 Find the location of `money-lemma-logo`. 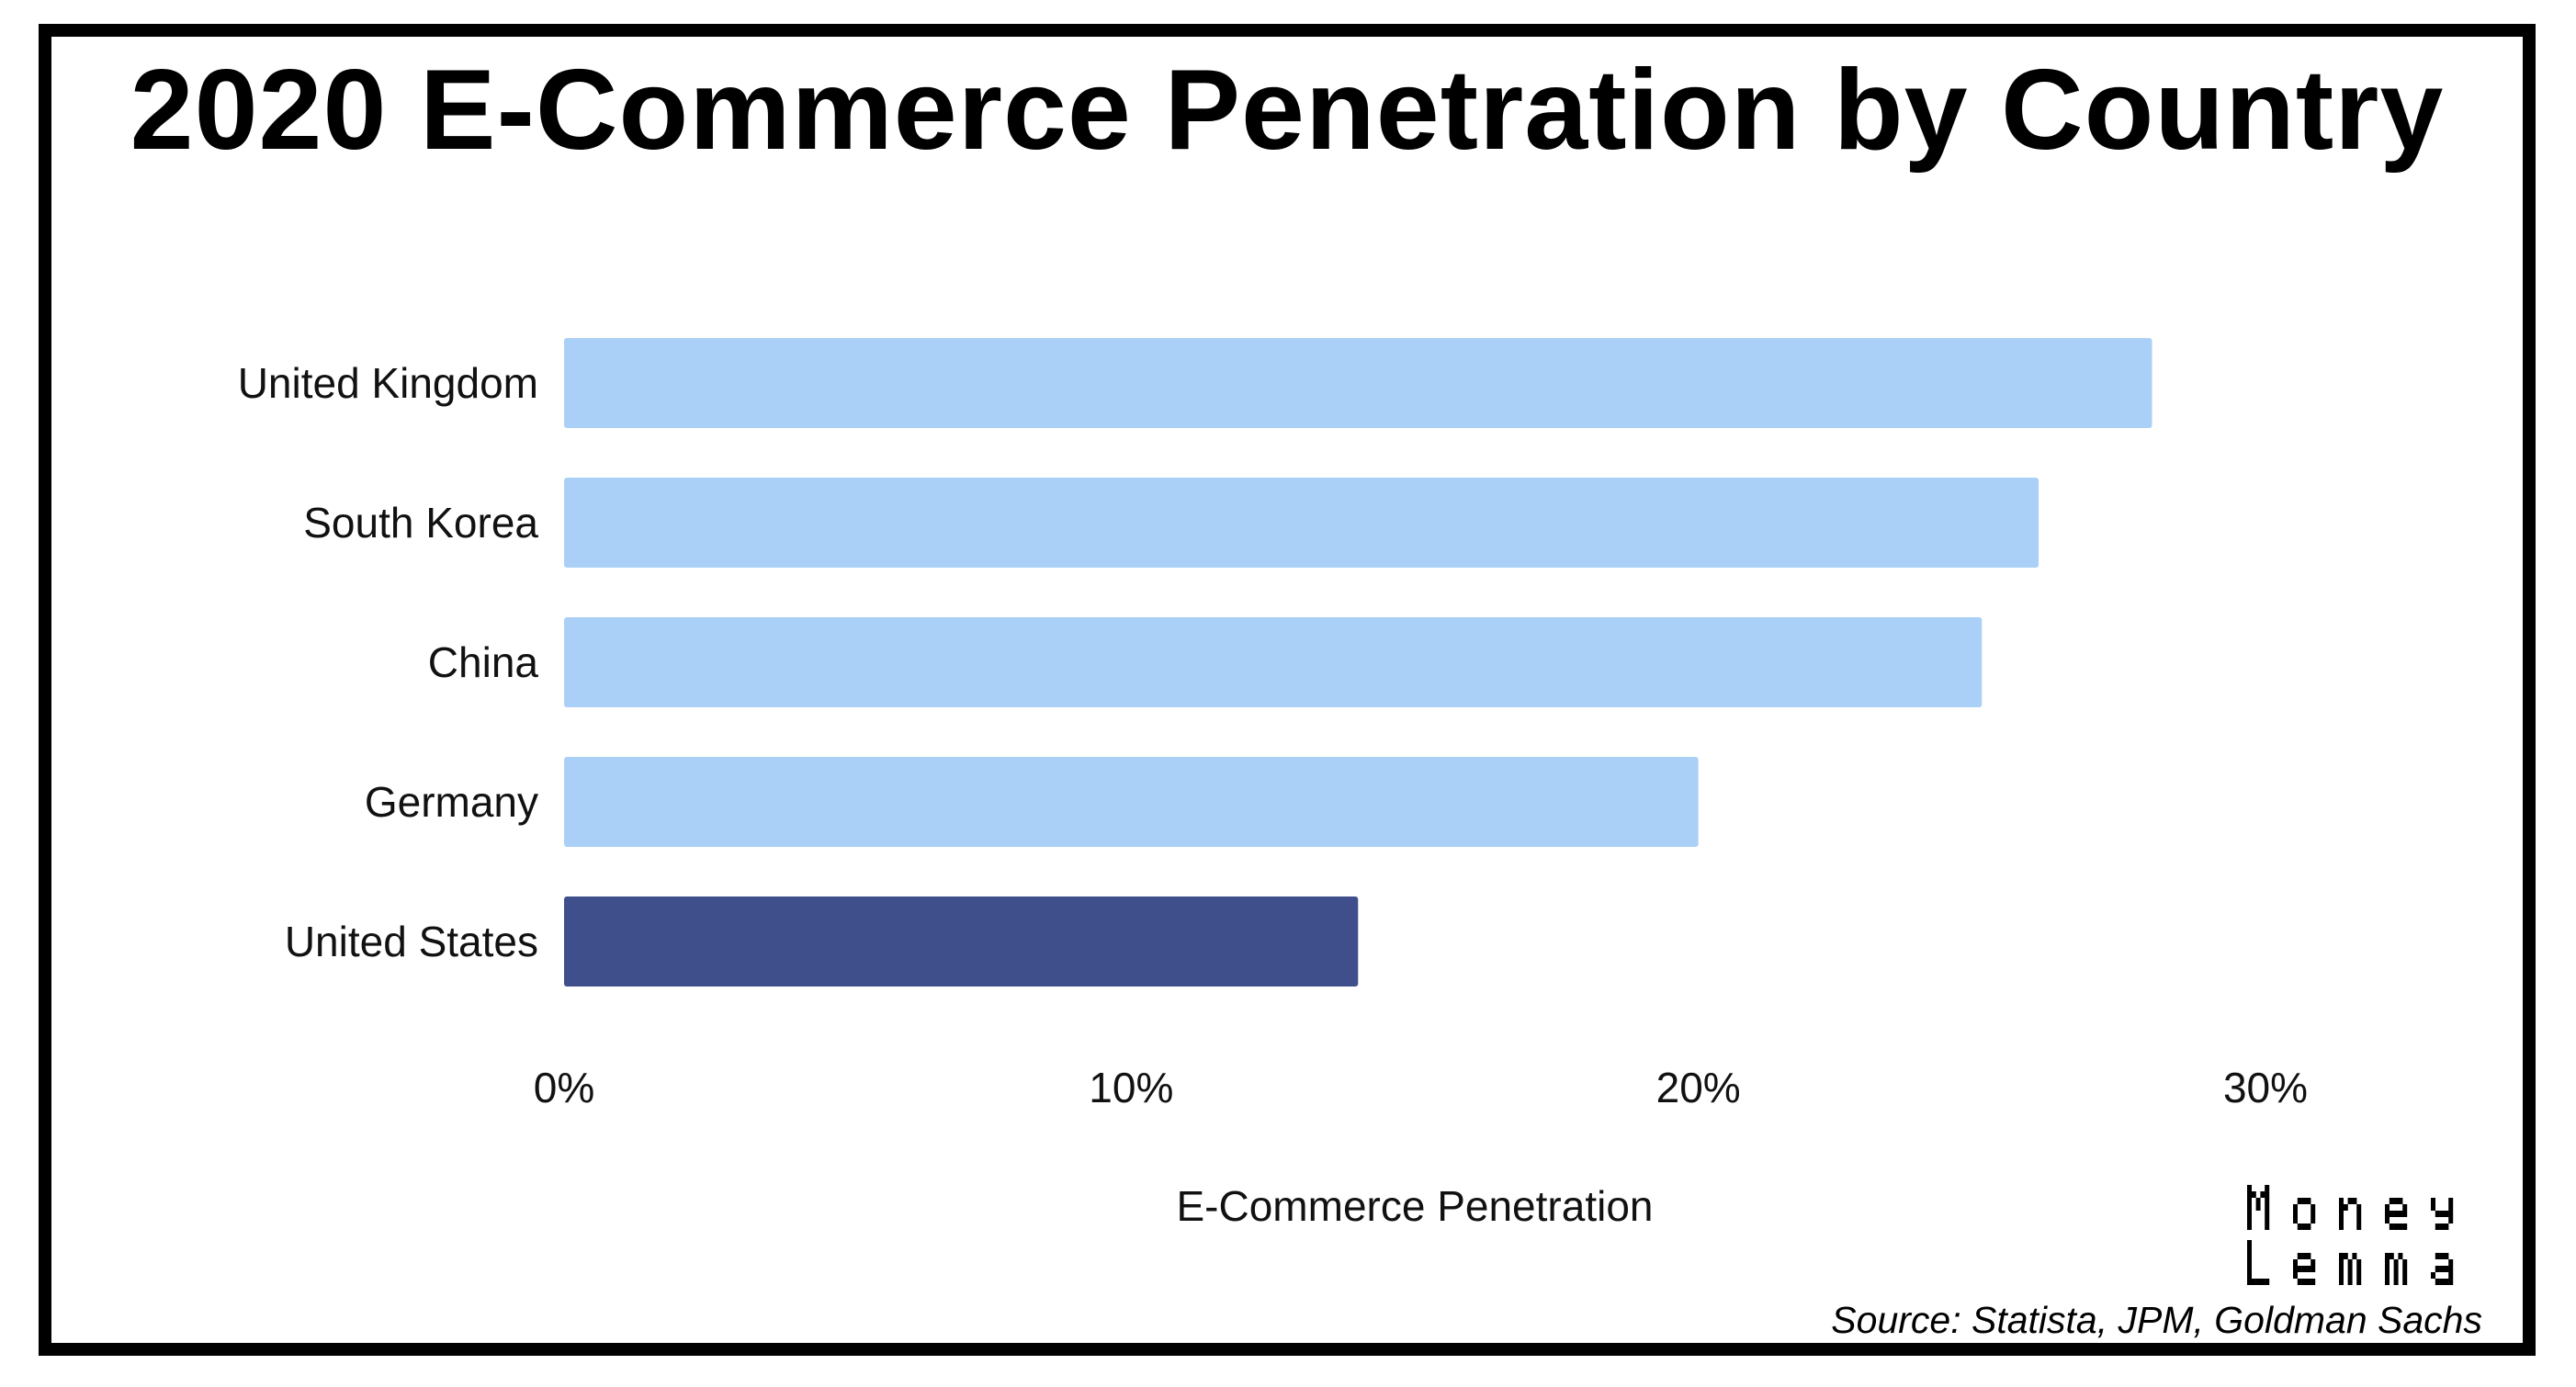

money-lemma-logo is located at coordinates (2350, 1235).